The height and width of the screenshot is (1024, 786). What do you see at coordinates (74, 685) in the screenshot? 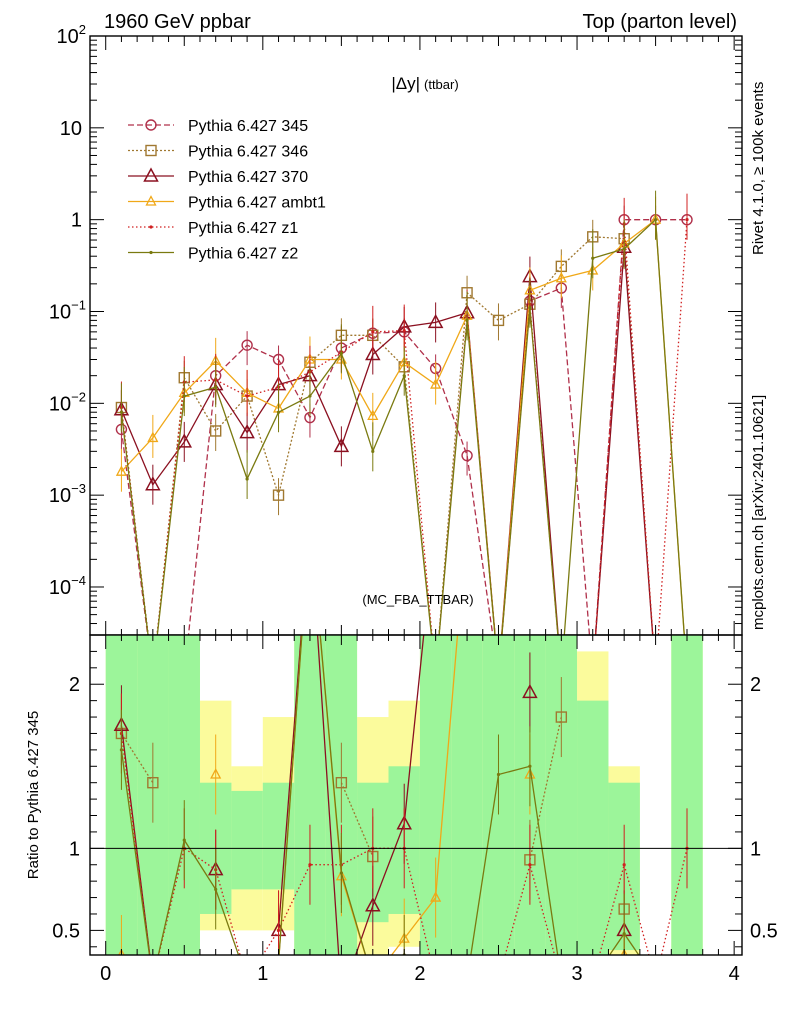
I see `ratio-y-tick-label: 2` at bounding box center [74, 685].